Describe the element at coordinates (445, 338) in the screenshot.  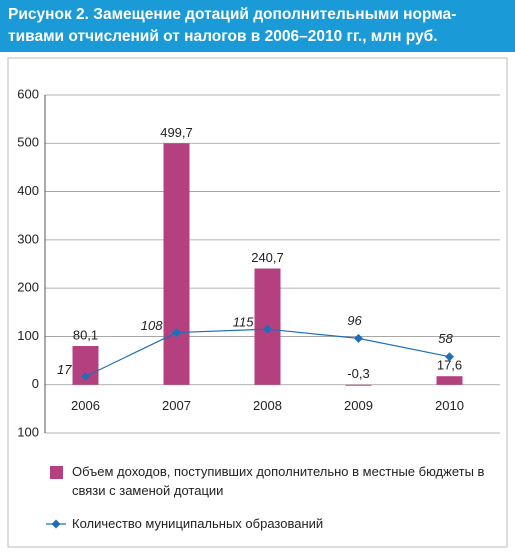
I see `line-value-label: 58` at that location.